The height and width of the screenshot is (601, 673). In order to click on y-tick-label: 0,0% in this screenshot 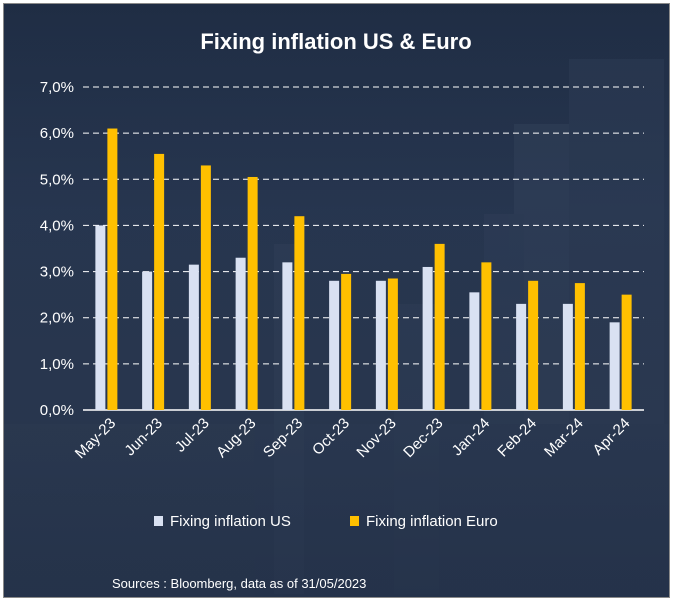, I will do `click(57, 410)`.